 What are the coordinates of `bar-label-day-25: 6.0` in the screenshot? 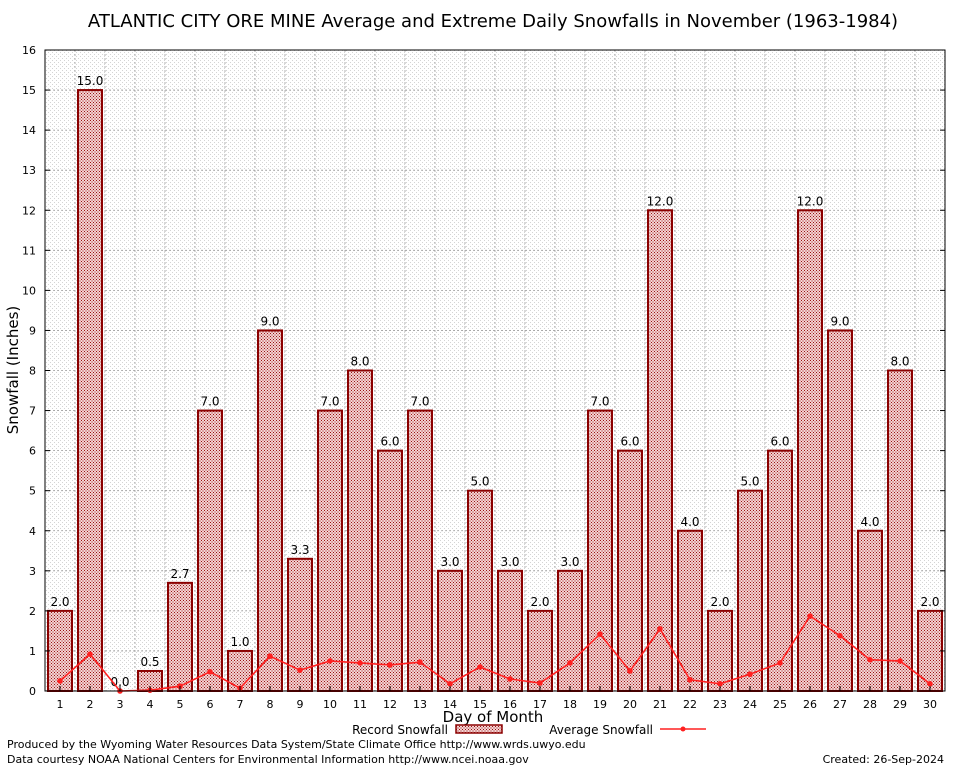 It's located at (779, 442).